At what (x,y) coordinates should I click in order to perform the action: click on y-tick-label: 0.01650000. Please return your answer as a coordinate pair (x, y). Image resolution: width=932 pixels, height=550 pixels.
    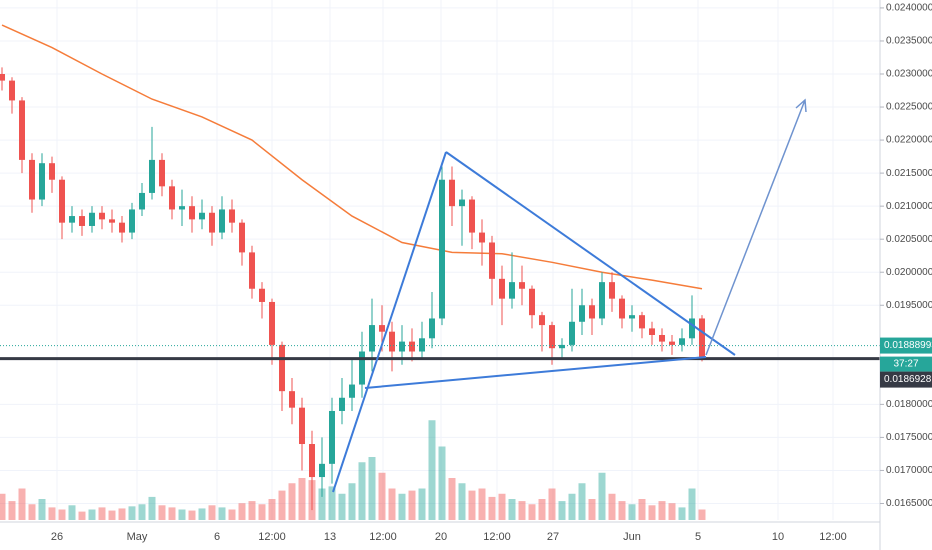
    Looking at the image, I should click on (909, 503).